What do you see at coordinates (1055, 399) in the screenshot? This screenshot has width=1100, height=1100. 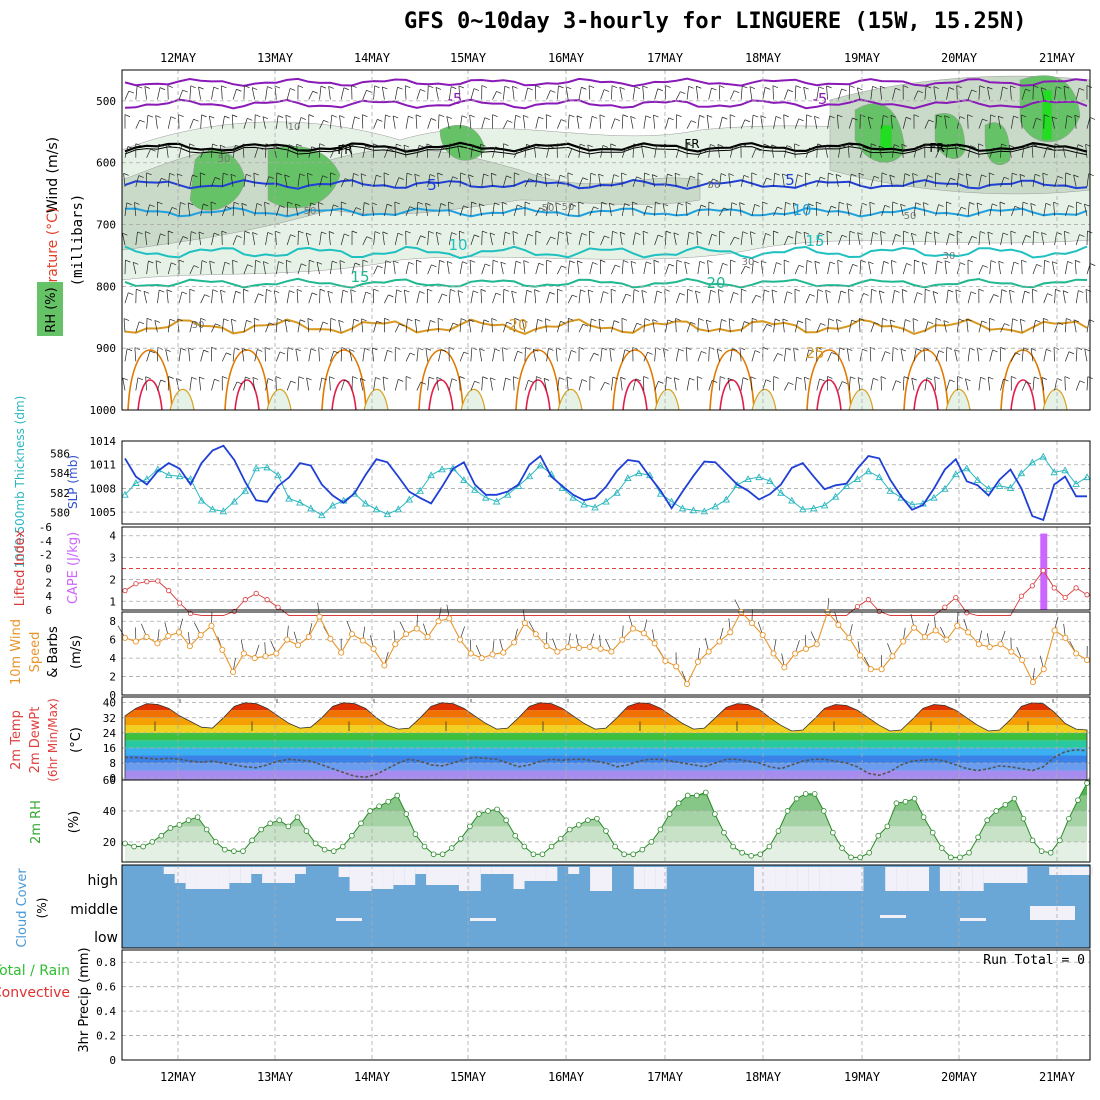 I see `rh-contour-fill` at bounding box center [1055, 399].